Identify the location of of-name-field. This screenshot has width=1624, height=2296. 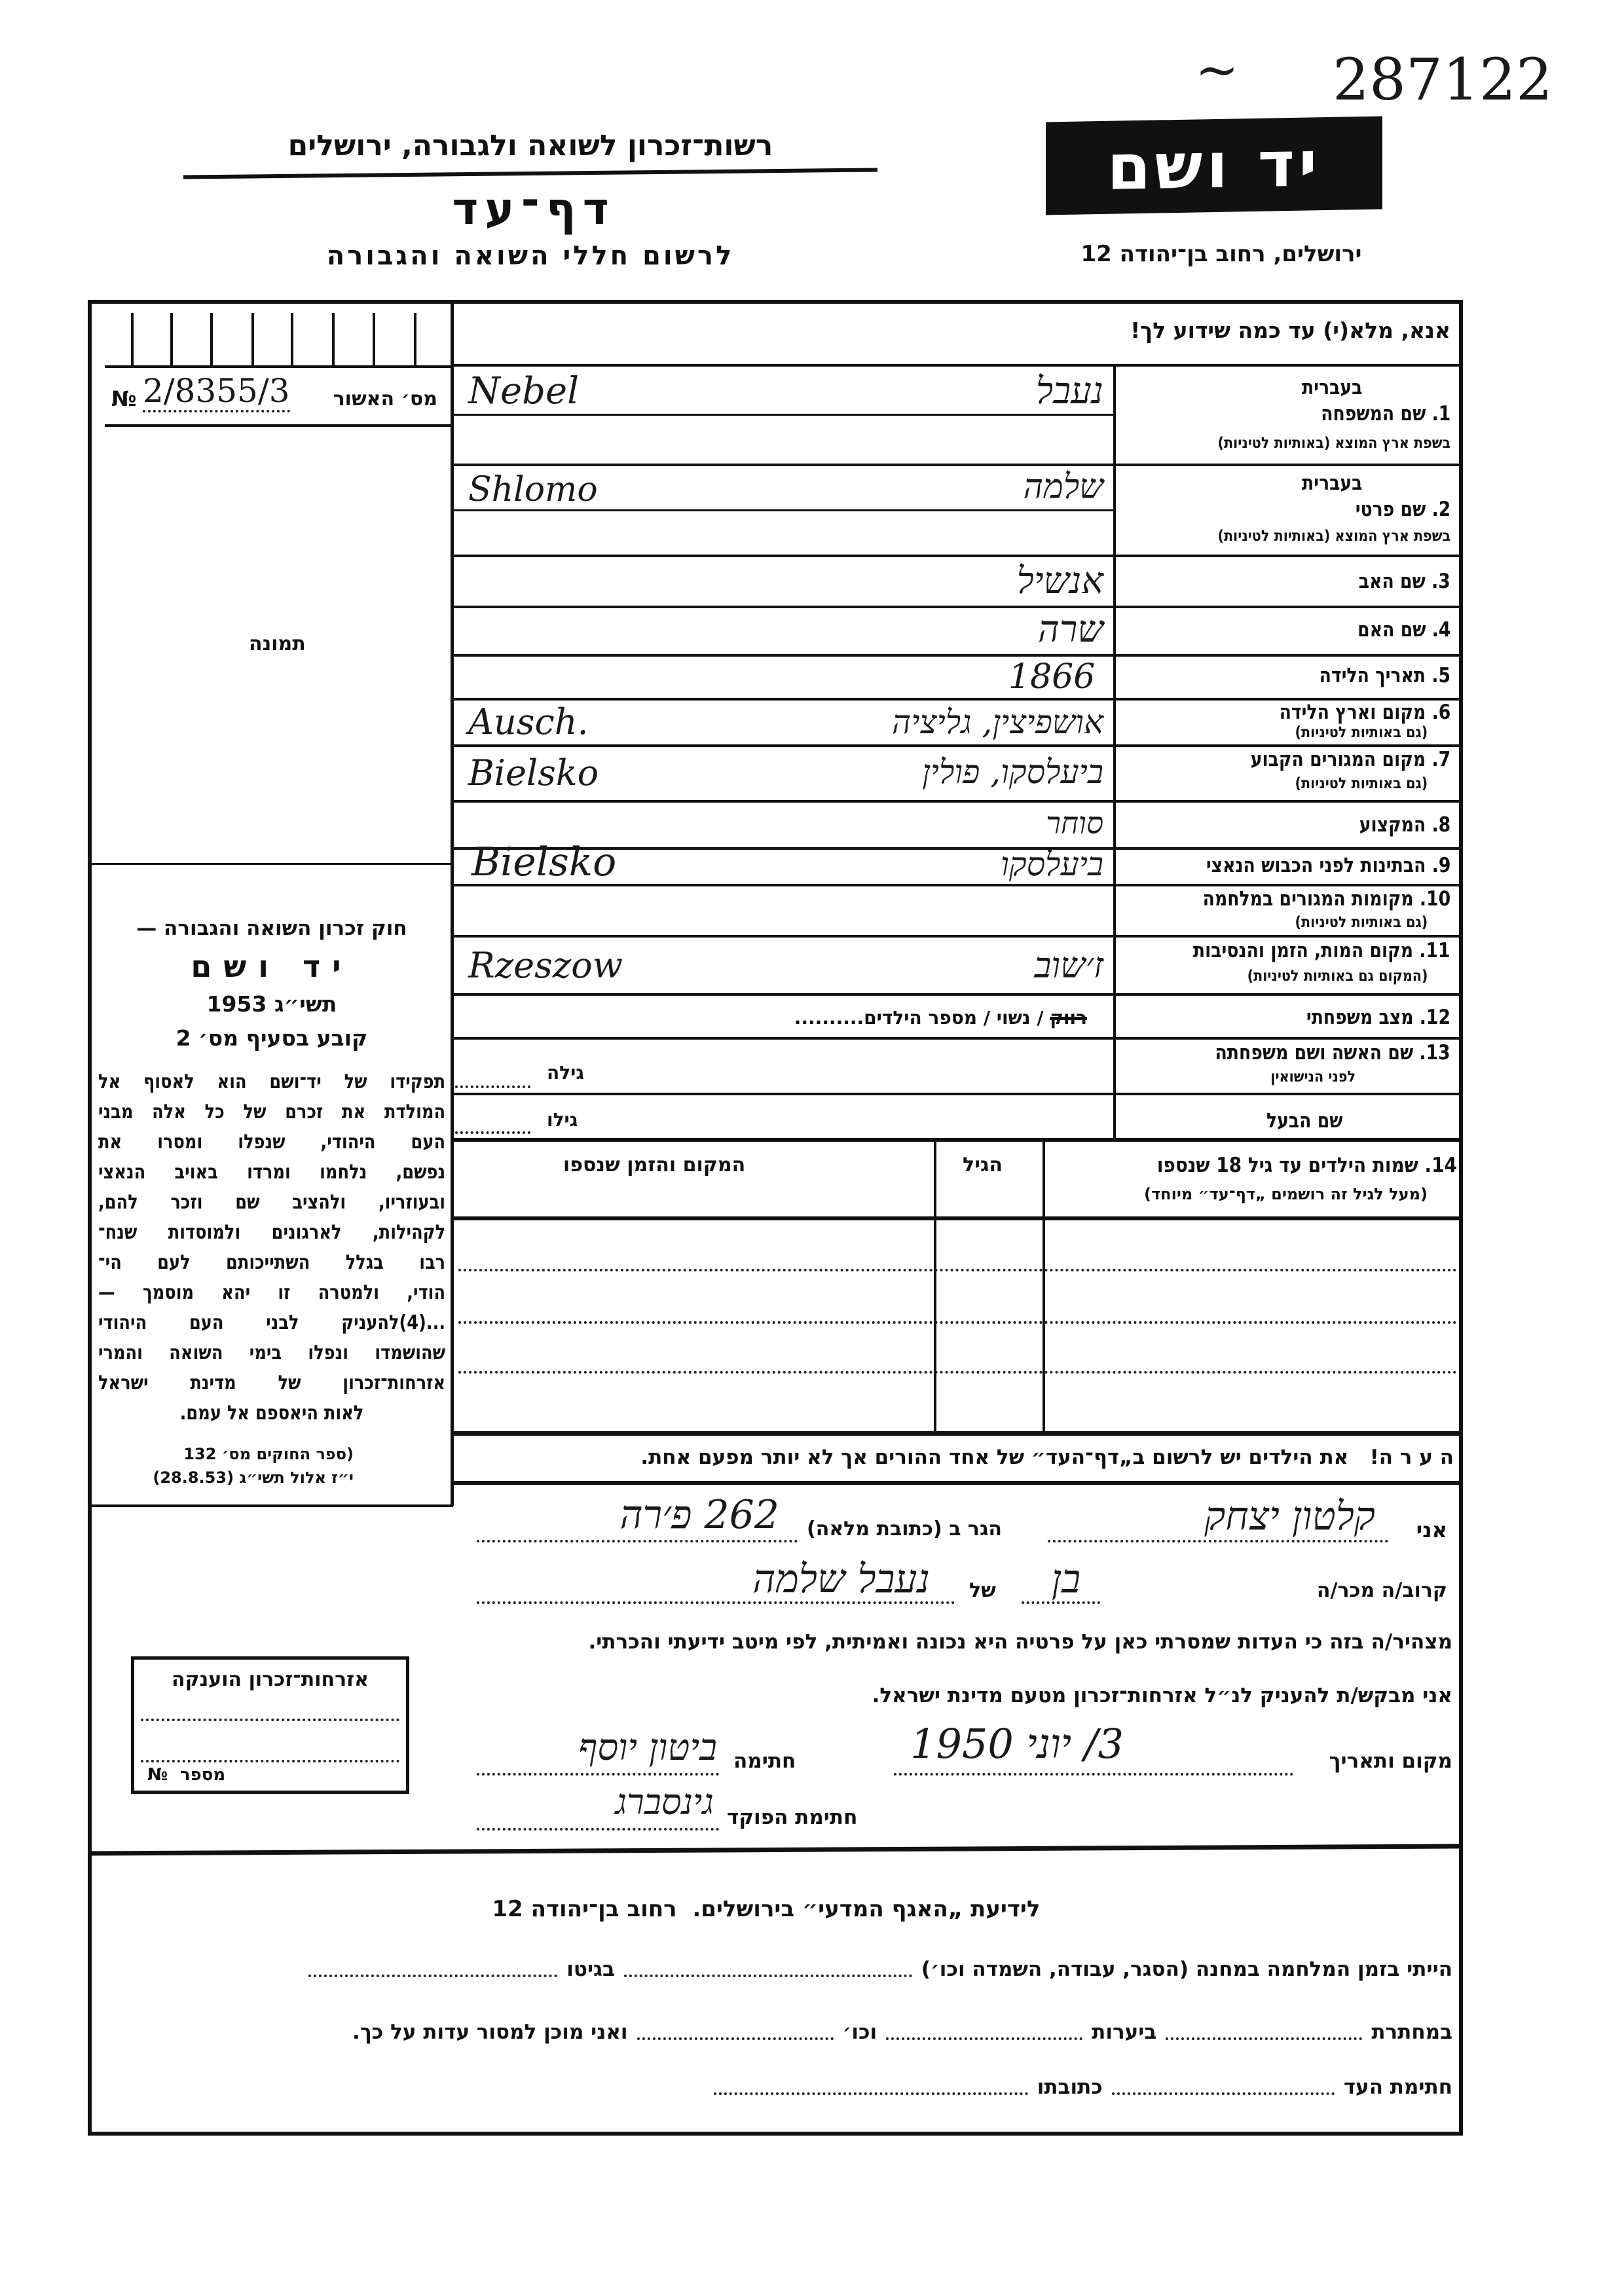
(716, 1602).